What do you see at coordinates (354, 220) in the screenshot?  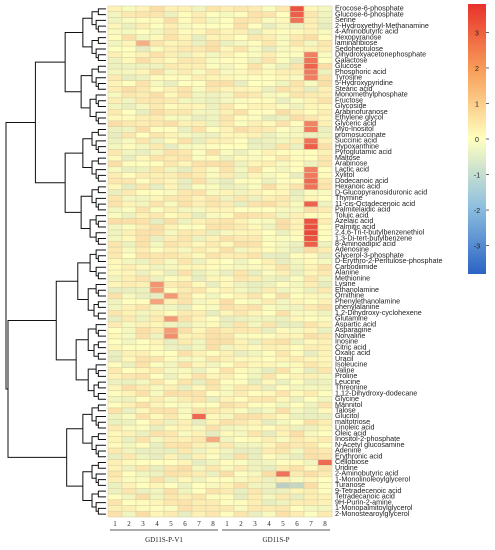 I see `row-label: Azelaic acid` at bounding box center [354, 220].